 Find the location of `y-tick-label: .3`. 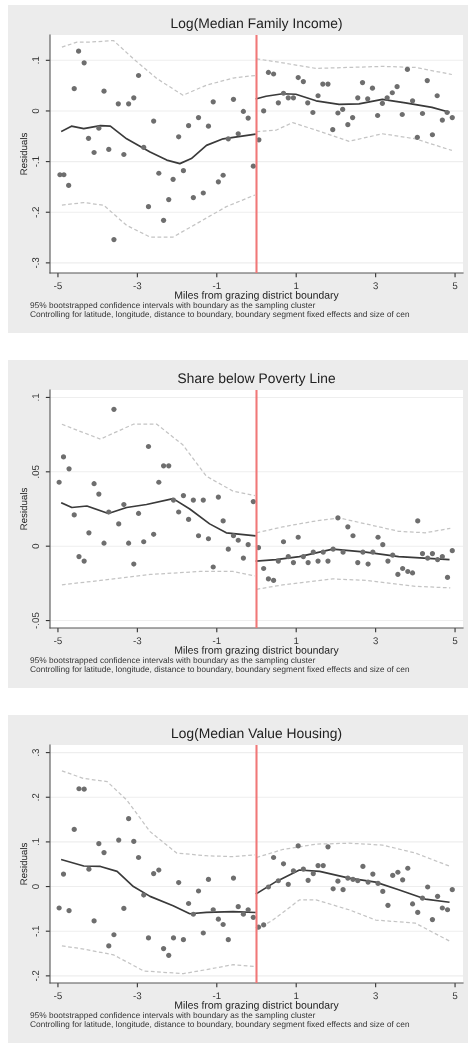

y-tick-label: .3 is located at coordinates (36, 752).